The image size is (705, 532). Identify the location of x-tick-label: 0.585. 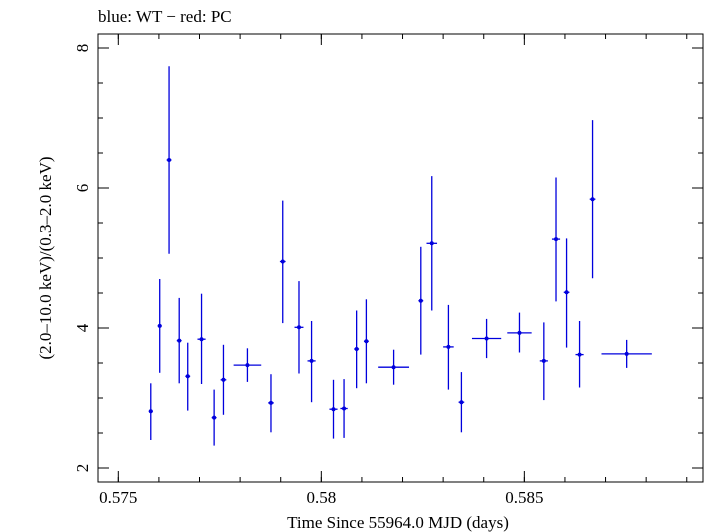
(524, 497).